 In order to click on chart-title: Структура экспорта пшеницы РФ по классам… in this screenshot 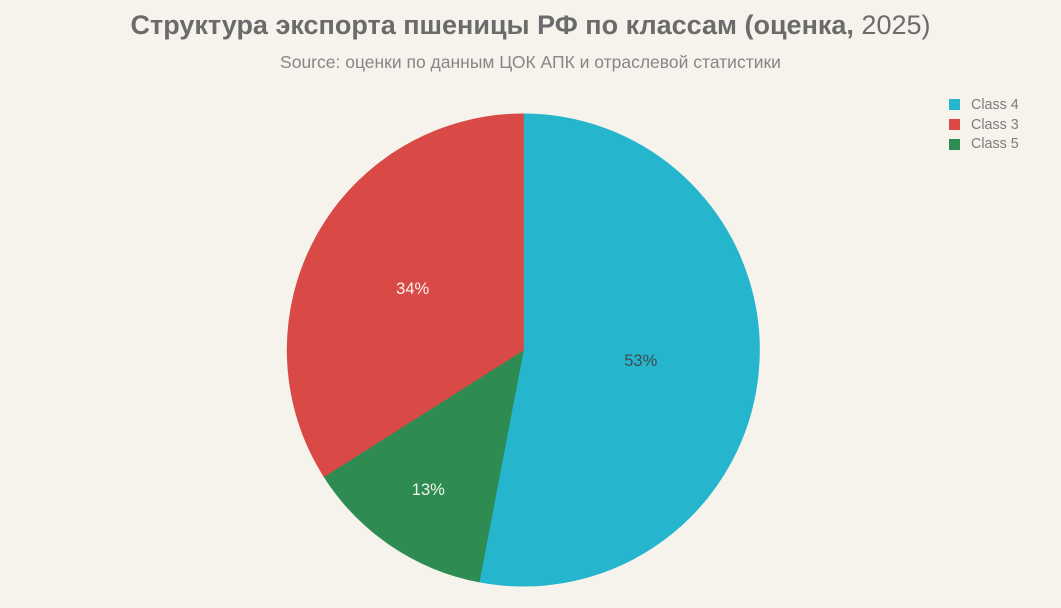, I will do `click(530, 25)`.